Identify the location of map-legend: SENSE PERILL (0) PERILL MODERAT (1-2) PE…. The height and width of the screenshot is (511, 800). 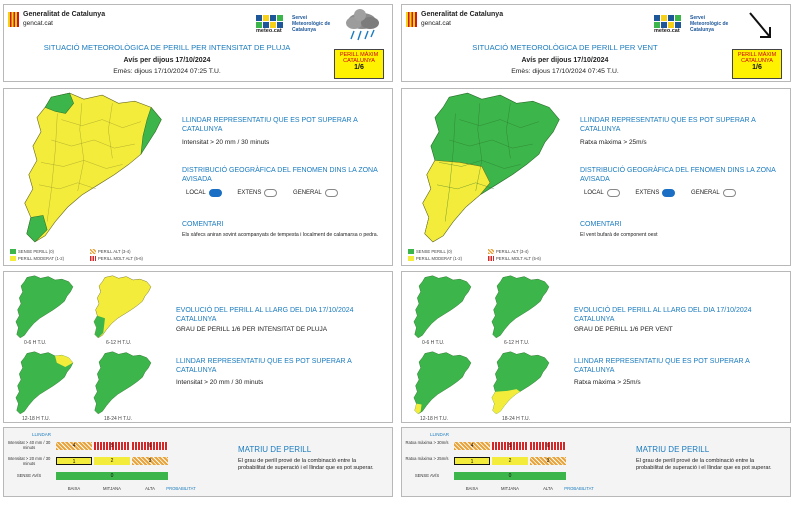
(110, 256).